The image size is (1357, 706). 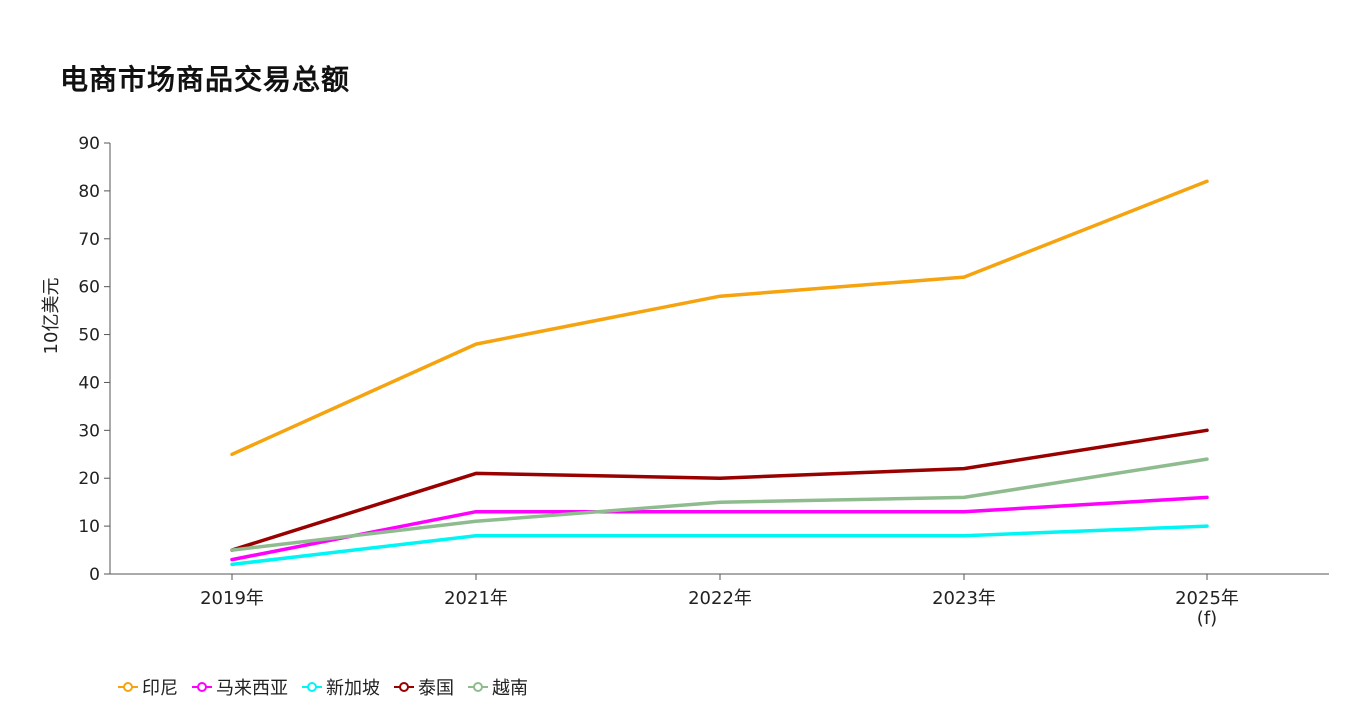 I want to click on x-tick-label: 2021年, so click(x=476, y=598).